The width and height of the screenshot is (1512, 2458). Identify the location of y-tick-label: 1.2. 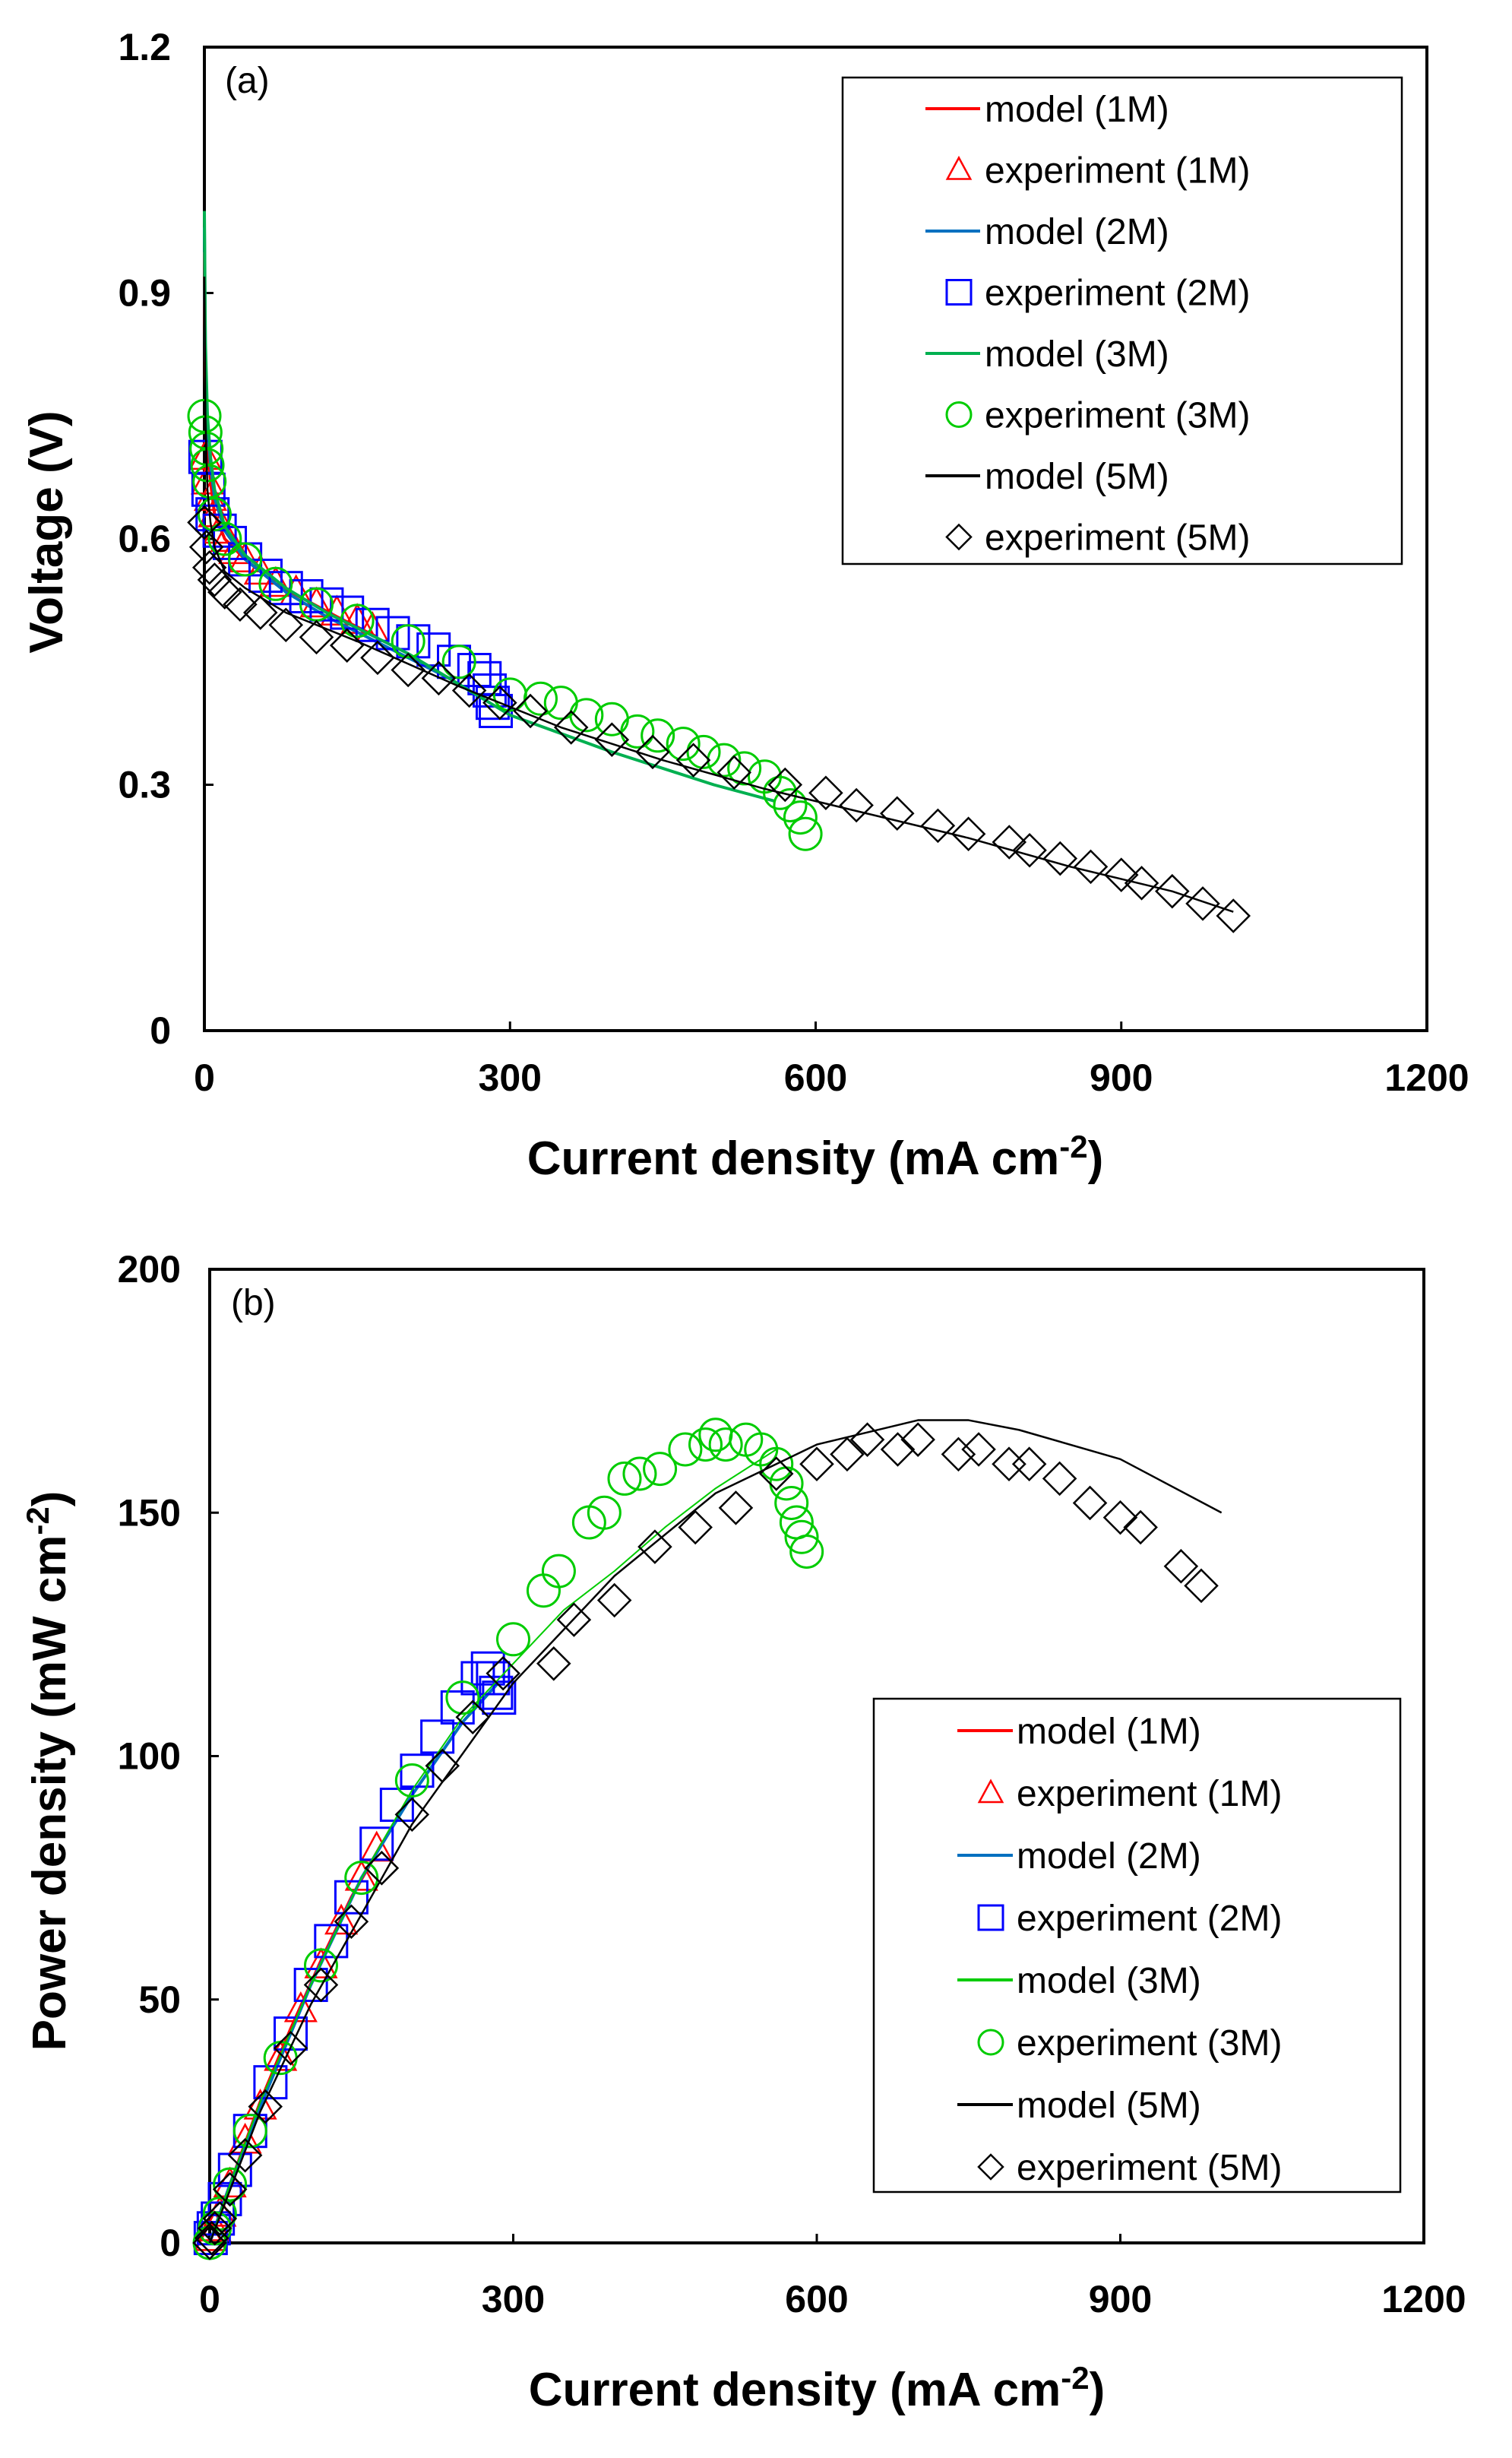
(144, 47).